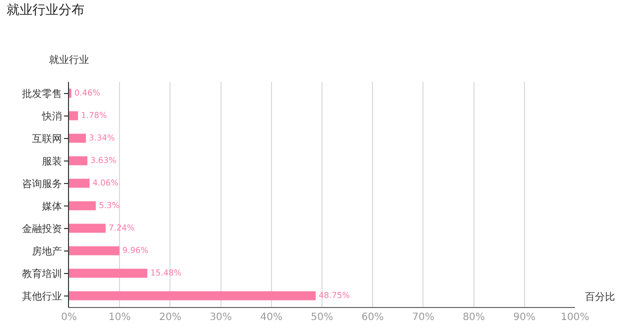 This screenshot has width=640, height=335. What do you see at coordinates (69, 317) in the screenshot?
I see `x-tick-label: 0%` at bounding box center [69, 317].